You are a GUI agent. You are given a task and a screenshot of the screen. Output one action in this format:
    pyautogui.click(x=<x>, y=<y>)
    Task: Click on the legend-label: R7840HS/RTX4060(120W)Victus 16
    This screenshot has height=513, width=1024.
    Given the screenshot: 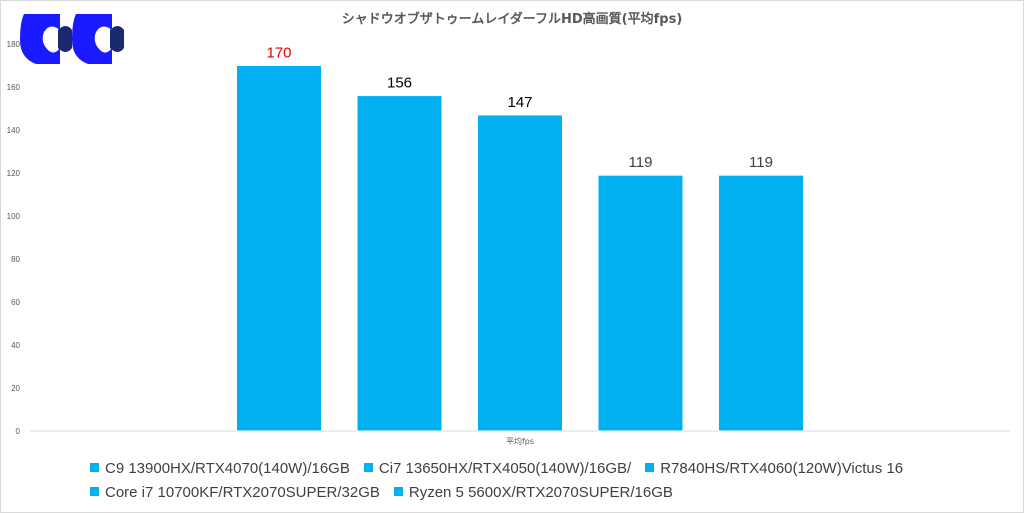 What is the action you would take?
    pyautogui.click(x=782, y=468)
    